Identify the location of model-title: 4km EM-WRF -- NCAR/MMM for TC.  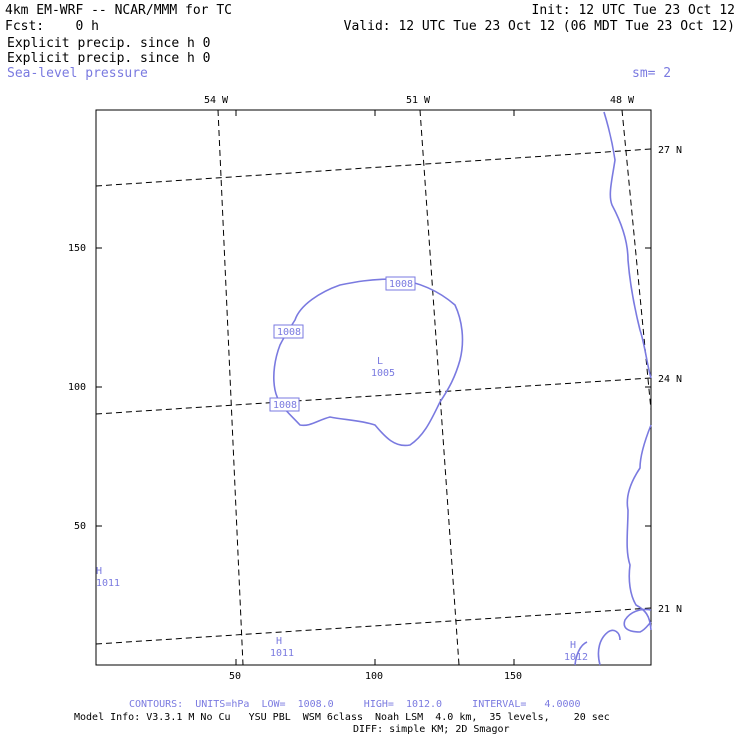
(118, 10).